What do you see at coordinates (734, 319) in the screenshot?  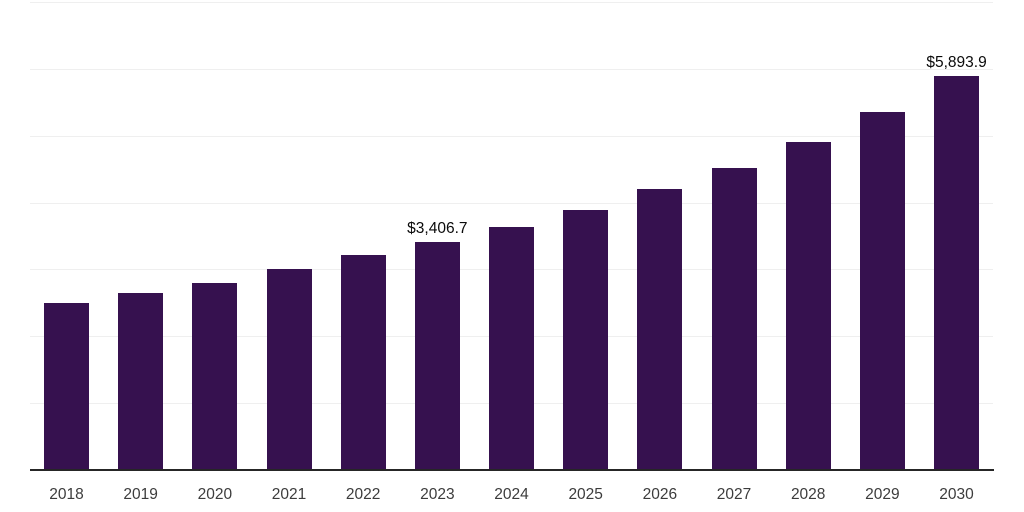 I see `bar-2027` at bounding box center [734, 319].